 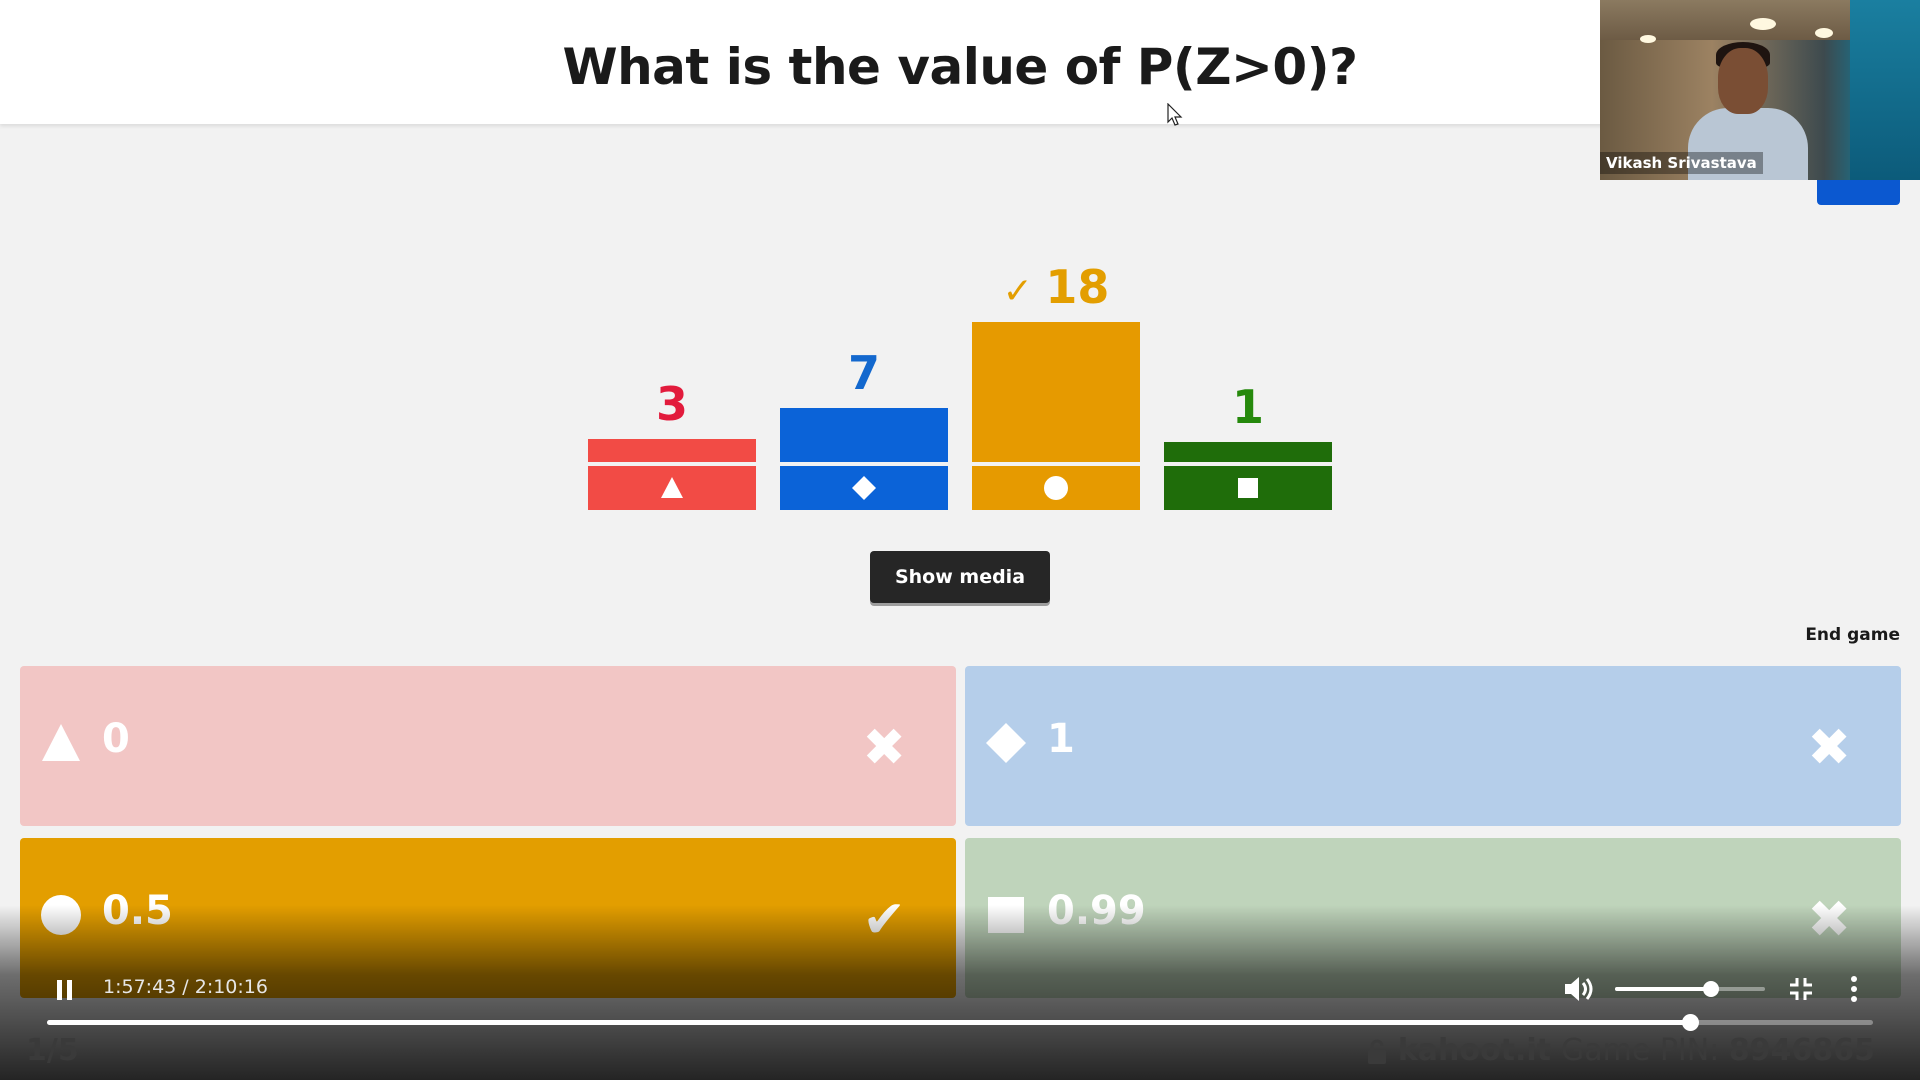 What do you see at coordinates (1801, 989) in the screenshot?
I see `exit-fullscreen-icon` at bounding box center [1801, 989].